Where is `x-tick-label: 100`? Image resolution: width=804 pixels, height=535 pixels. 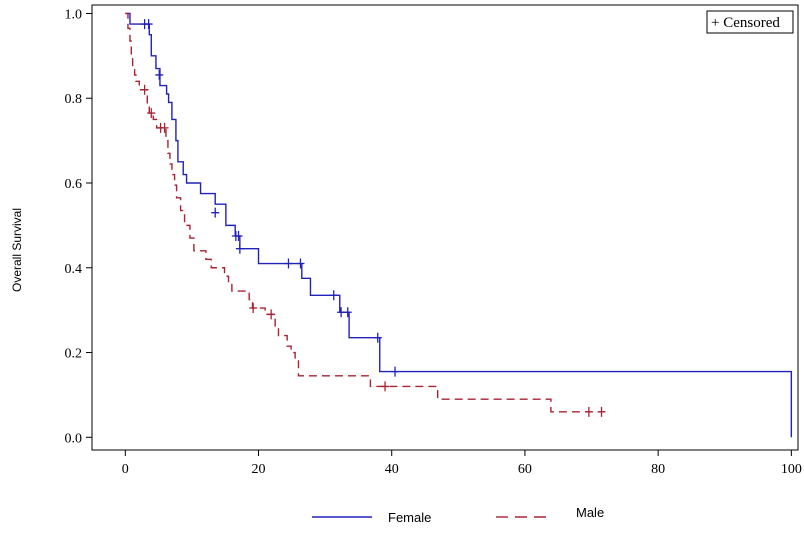 x-tick-label: 100 is located at coordinates (791, 469).